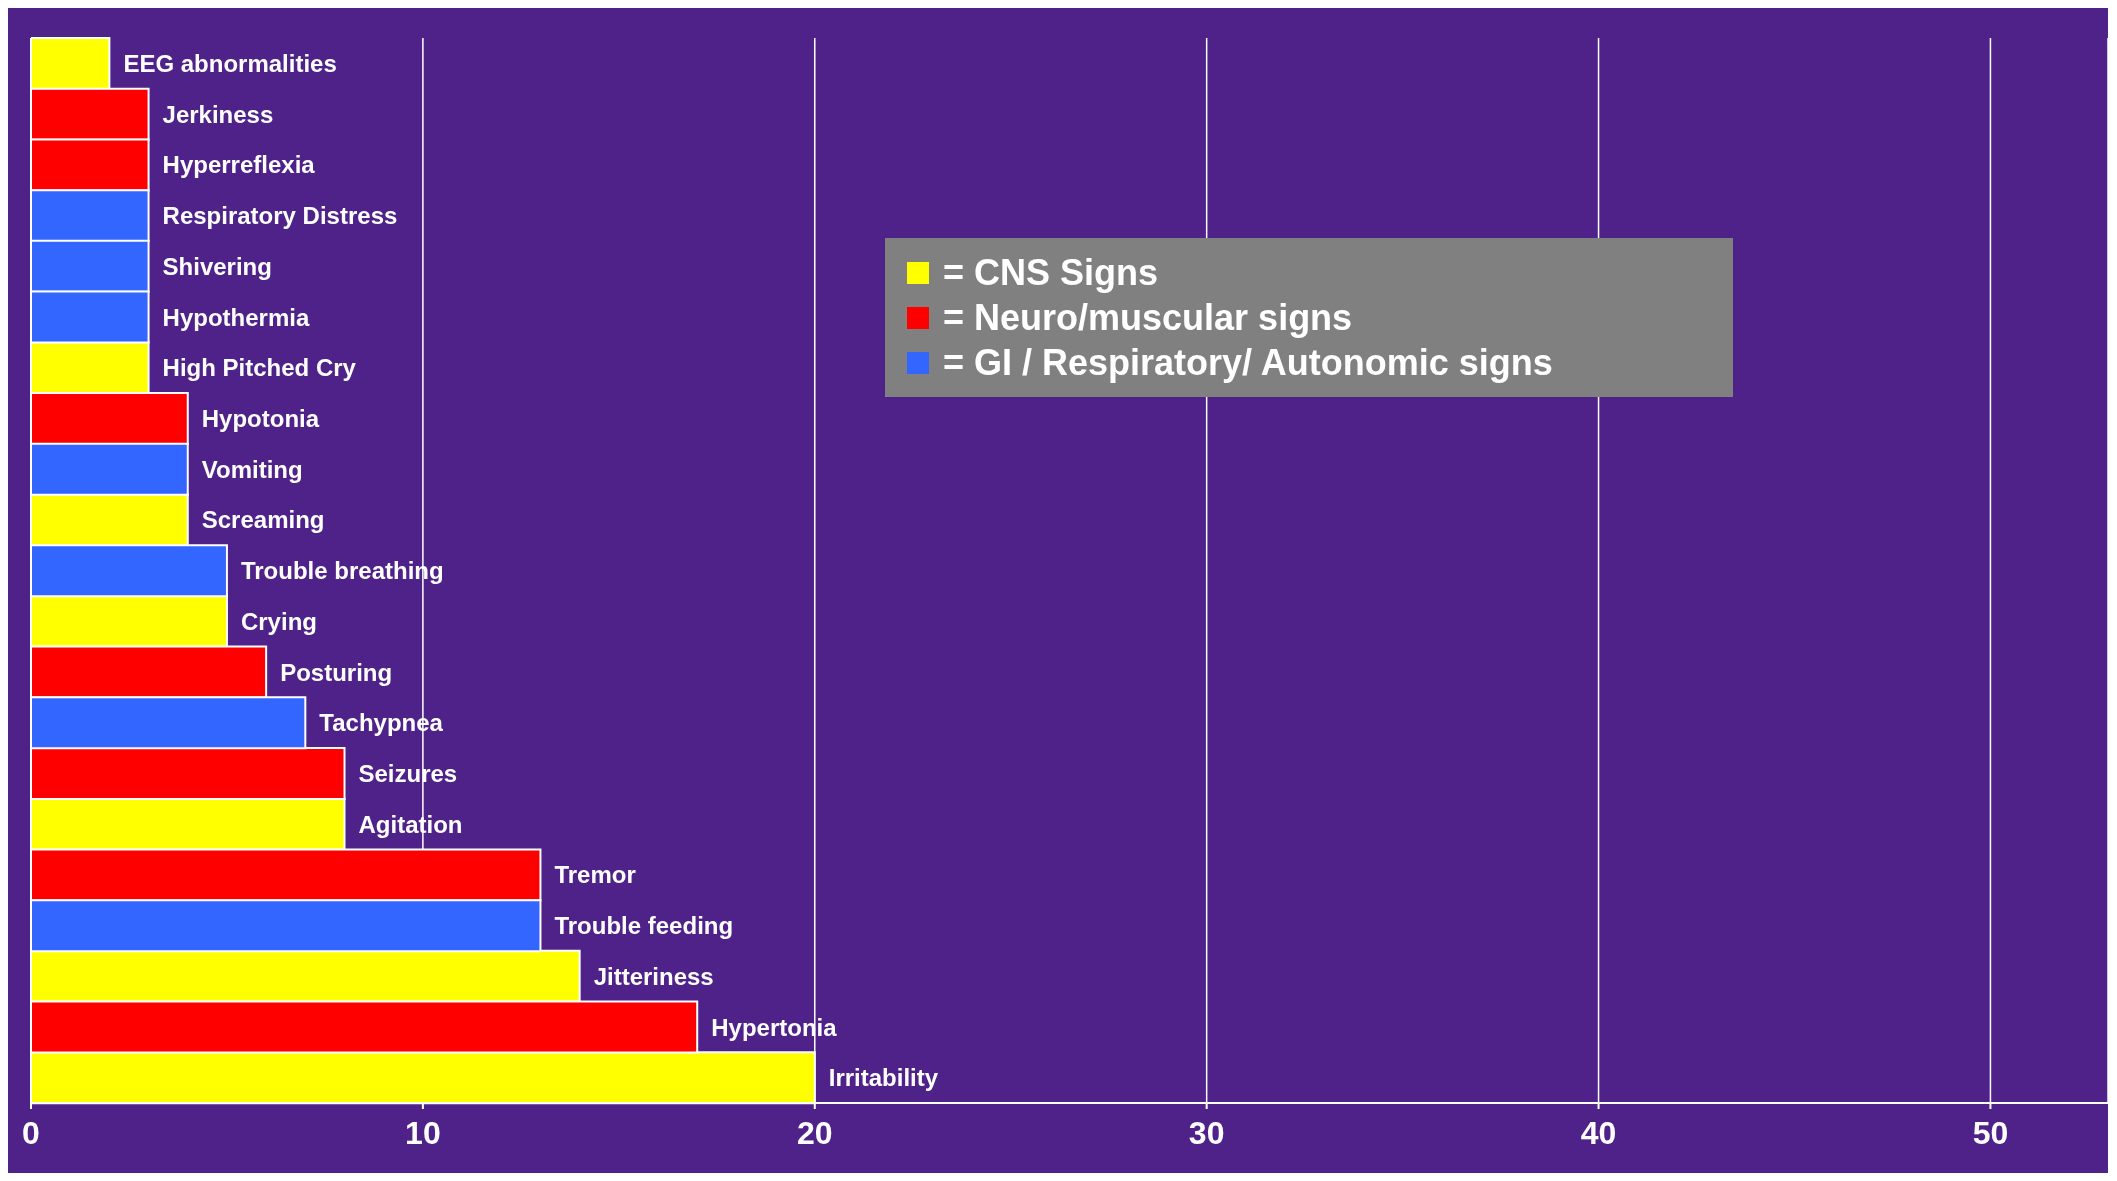  I want to click on x-tick-label: 0, so click(31, 1132).